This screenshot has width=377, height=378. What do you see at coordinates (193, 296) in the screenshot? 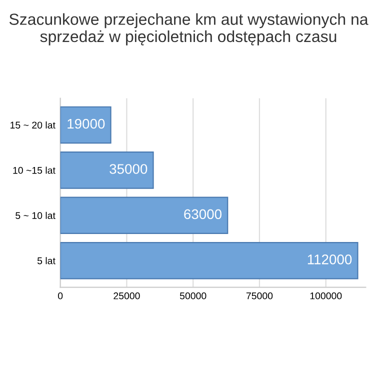
I see `x-tick-label: 50000` at bounding box center [193, 296].